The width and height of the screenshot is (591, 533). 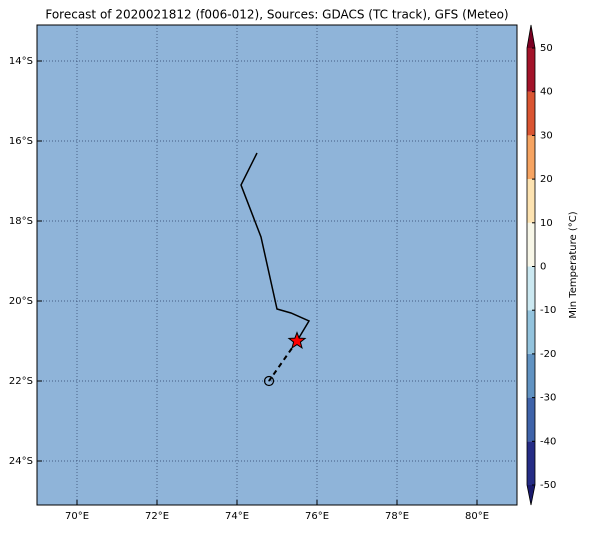 I want to click on y-tick-label: 16°S, so click(x=21, y=141).